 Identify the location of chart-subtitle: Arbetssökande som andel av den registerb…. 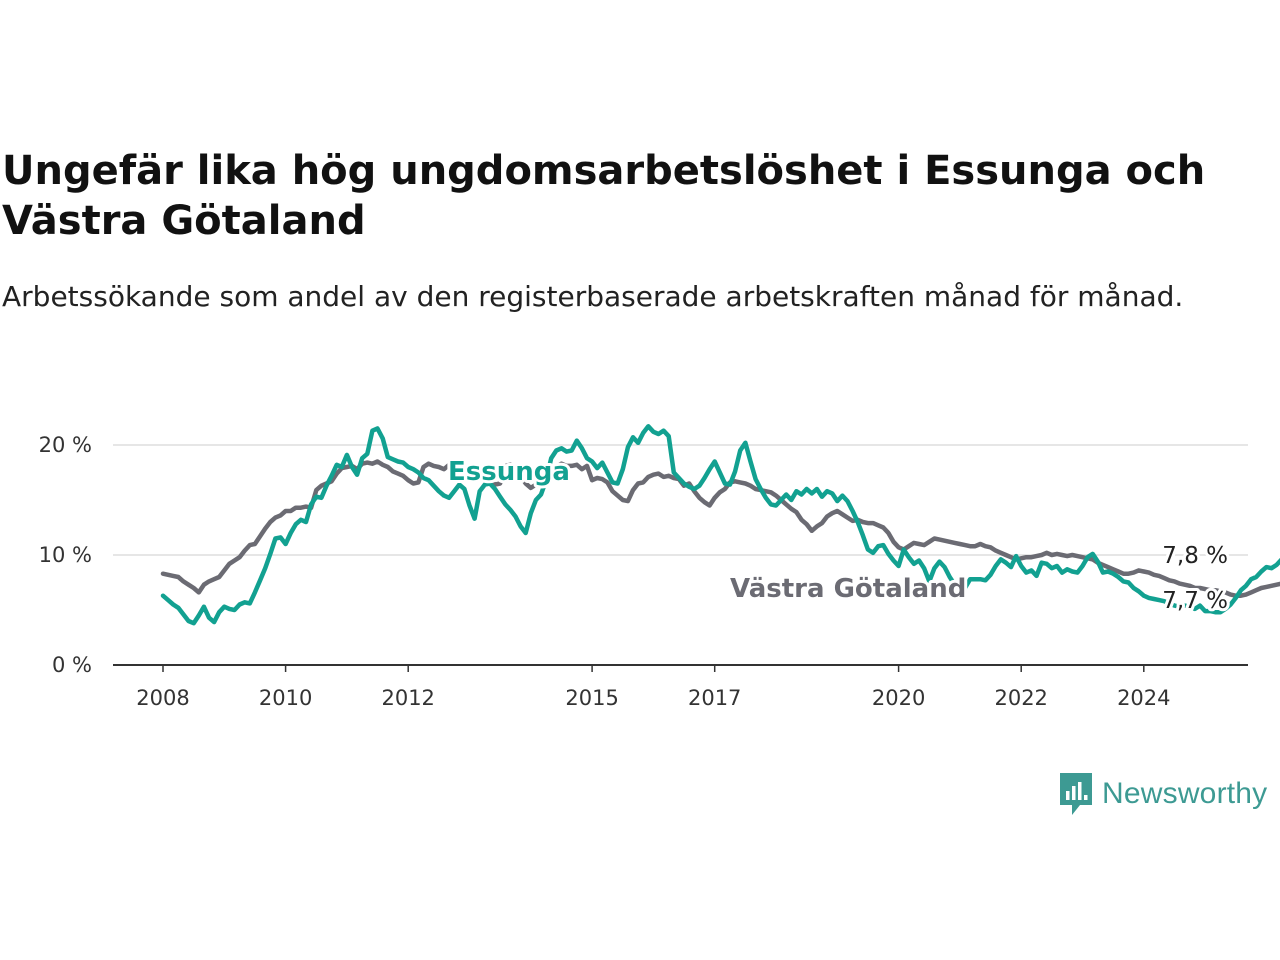
(593, 296).